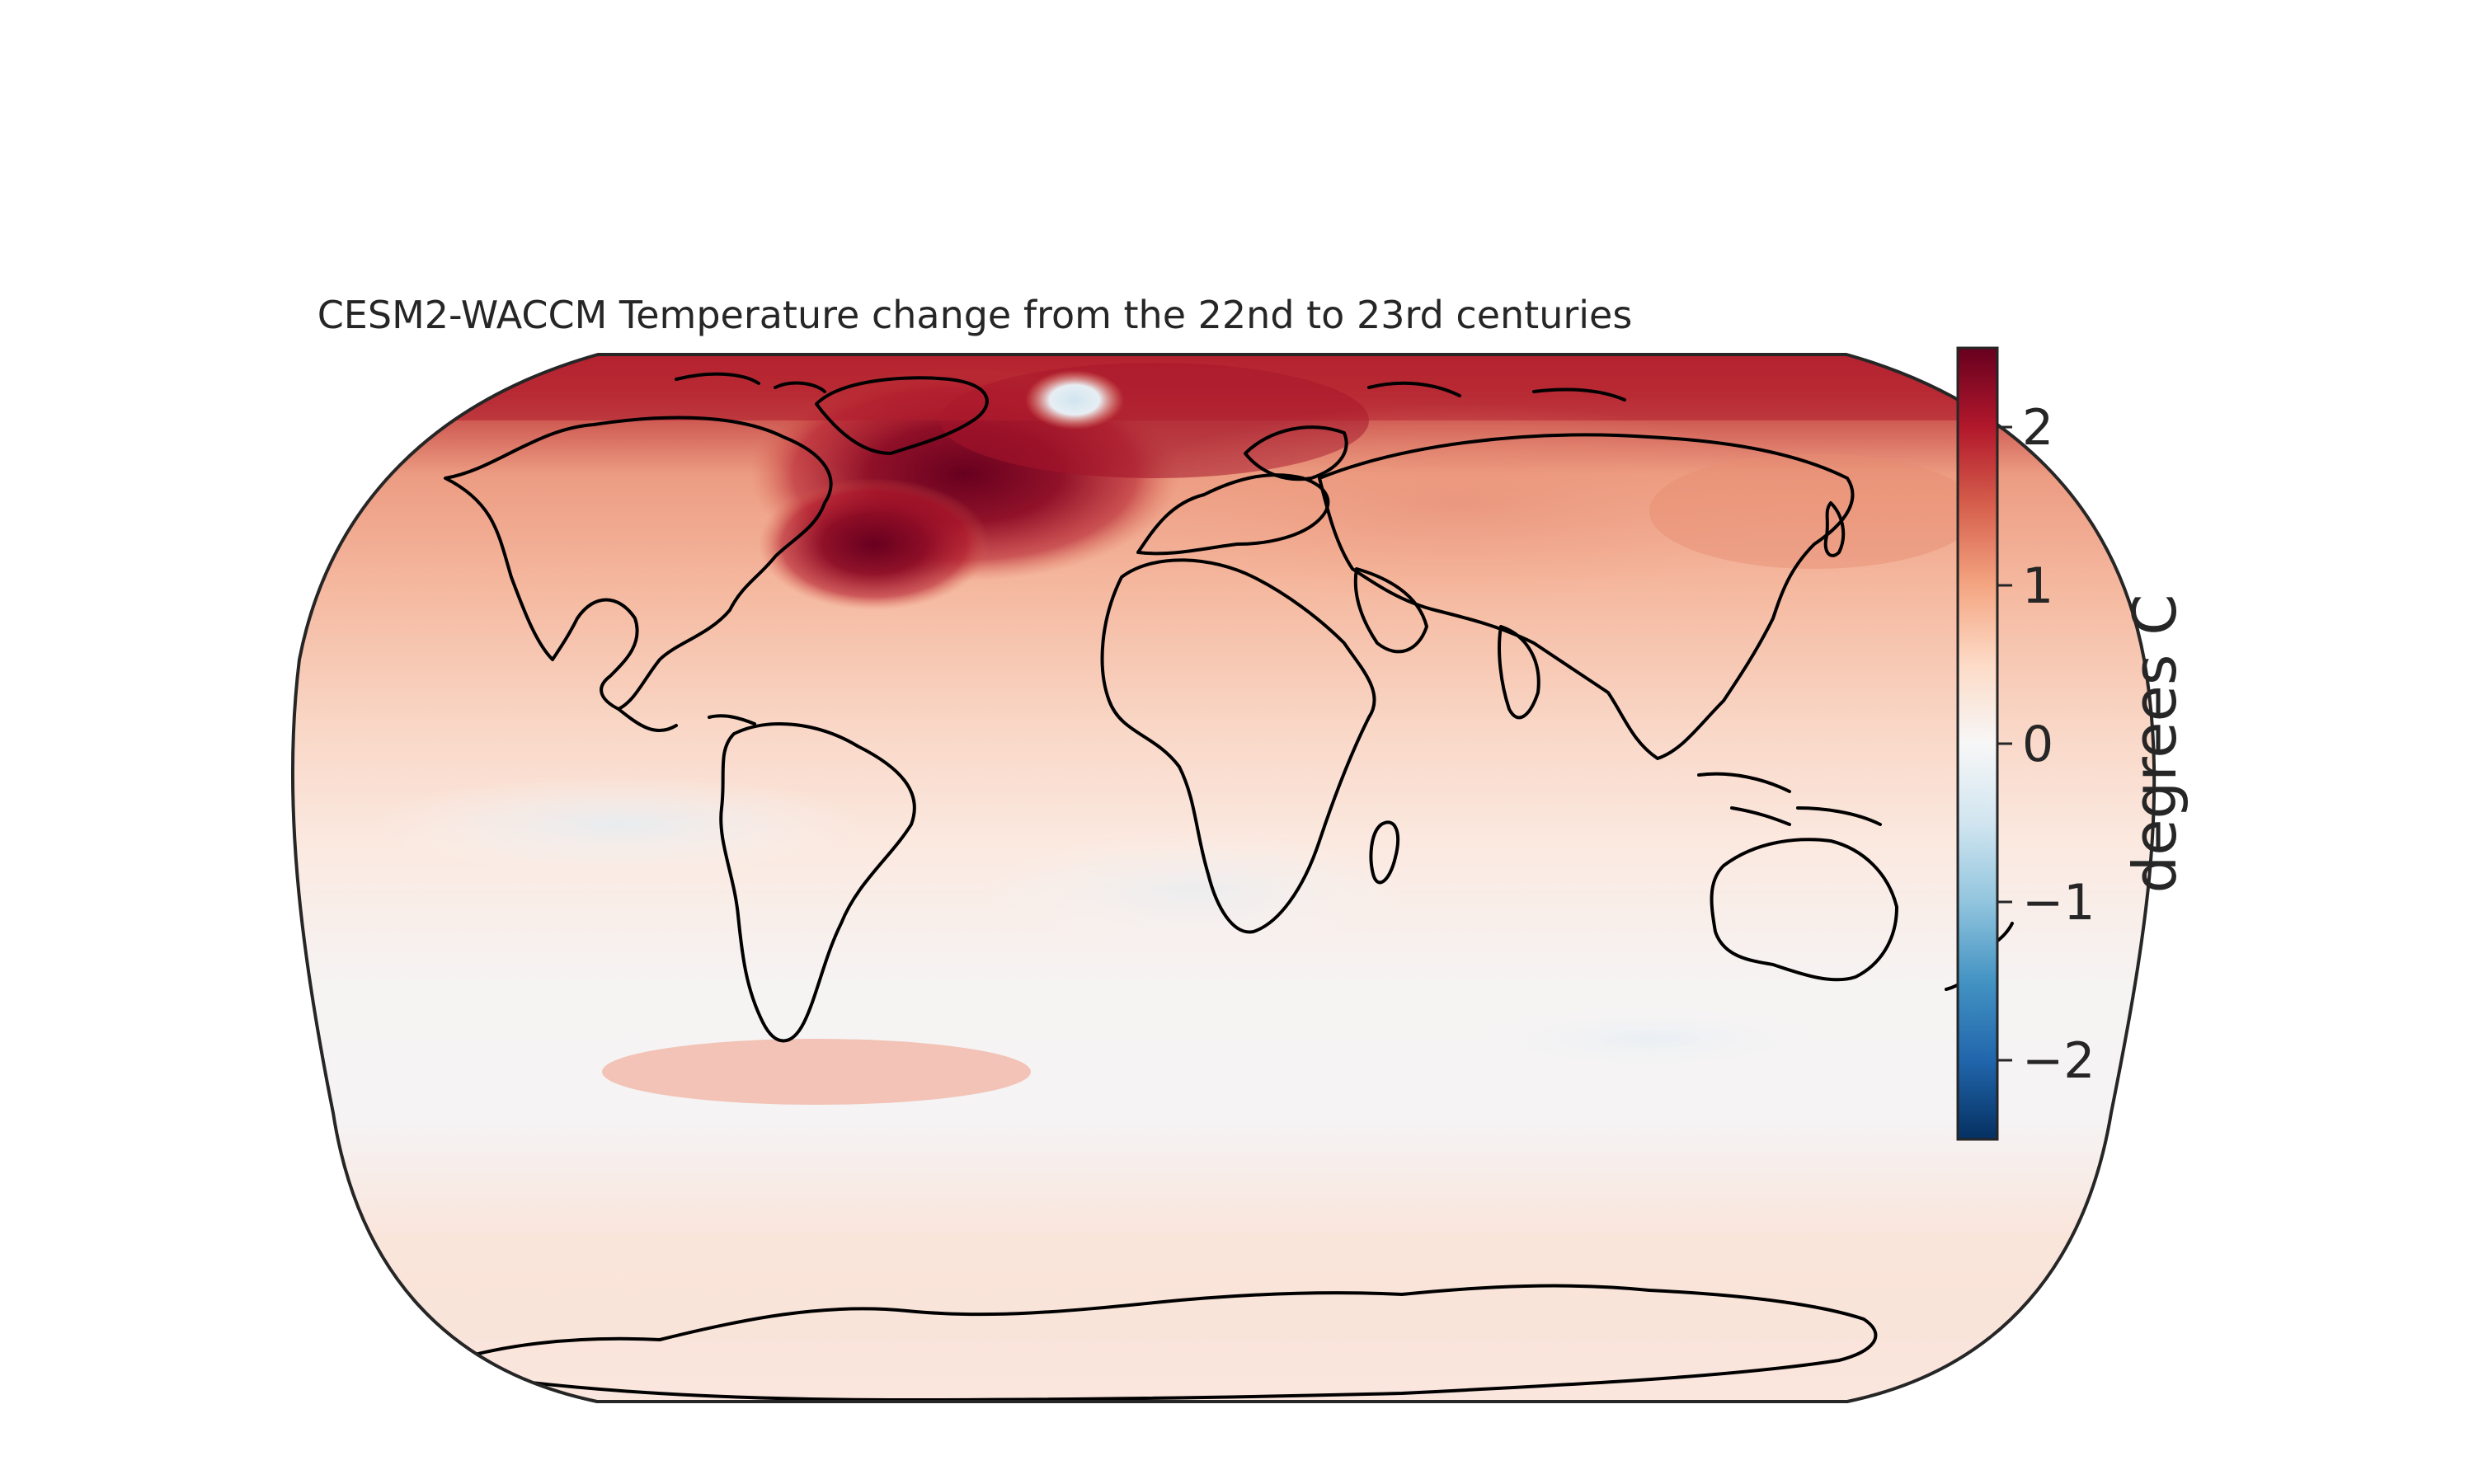 The height and width of the screenshot is (1484, 2474). Describe the element at coordinates (2037, 744) in the screenshot. I see `colorbar-tick-label: 0` at that location.